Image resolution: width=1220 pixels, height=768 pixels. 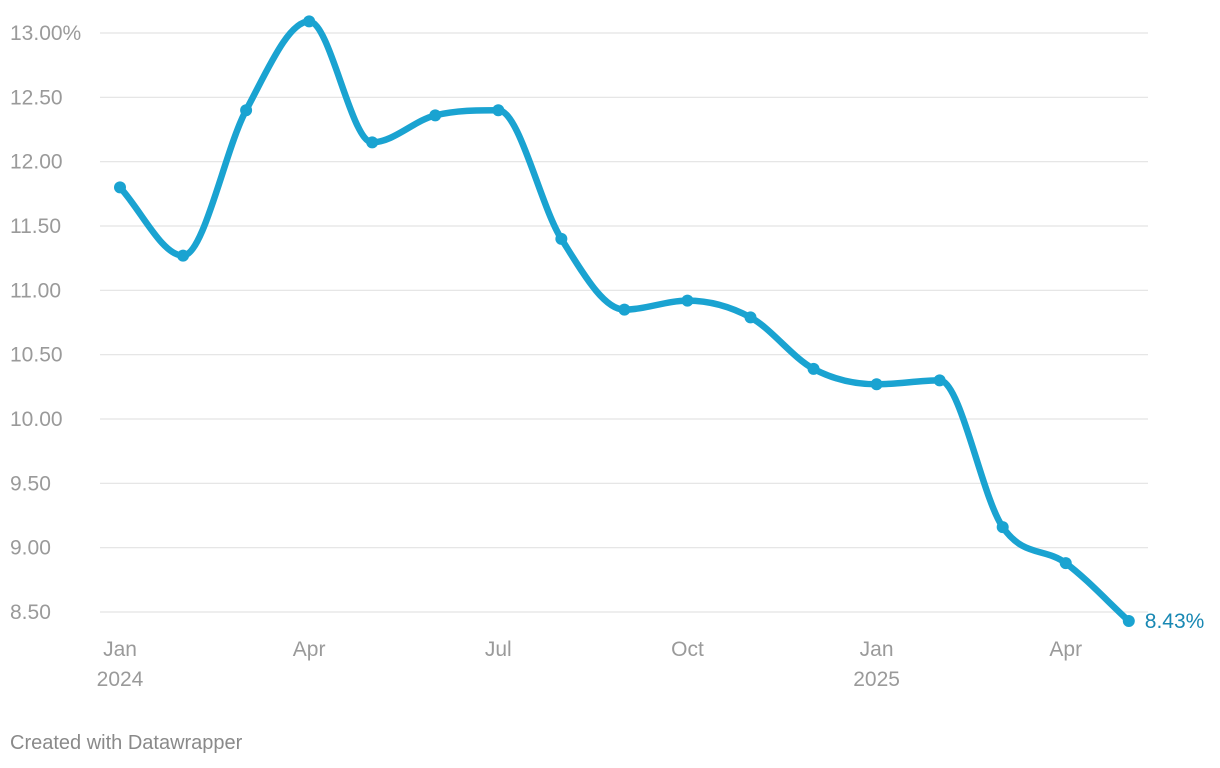 I want to click on y-tick-label: 10.00, so click(x=36, y=419).